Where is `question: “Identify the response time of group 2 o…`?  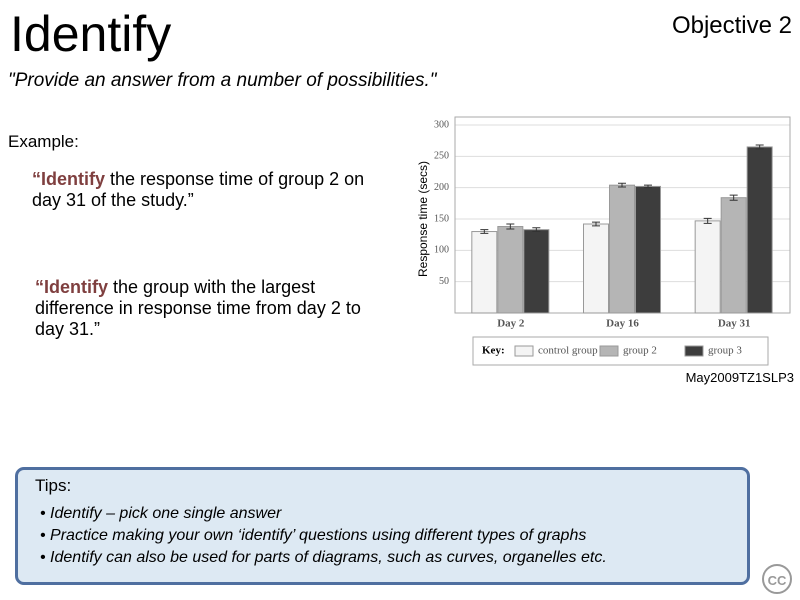 question: “Identify the response time of group 2 o… is located at coordinates (207, 190).